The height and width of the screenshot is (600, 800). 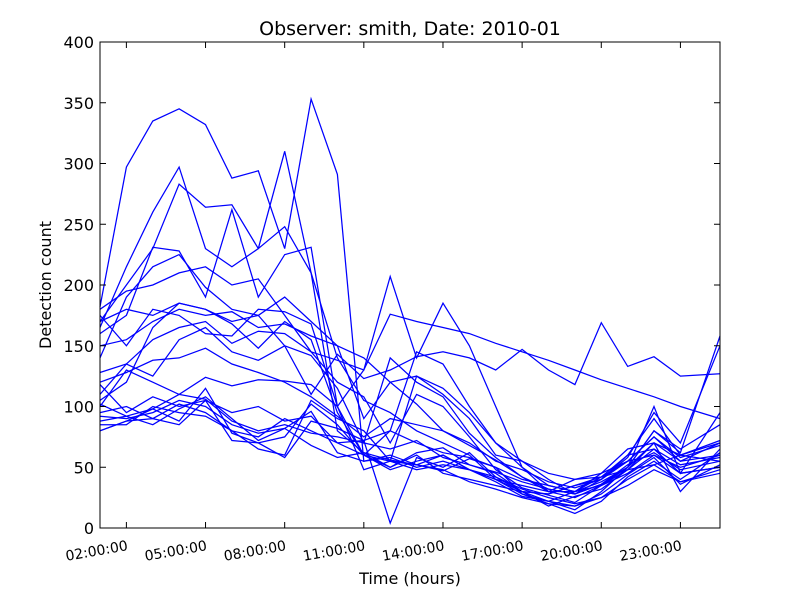 I want to click on y-tick-label: 350, so click(x=78, y=103).